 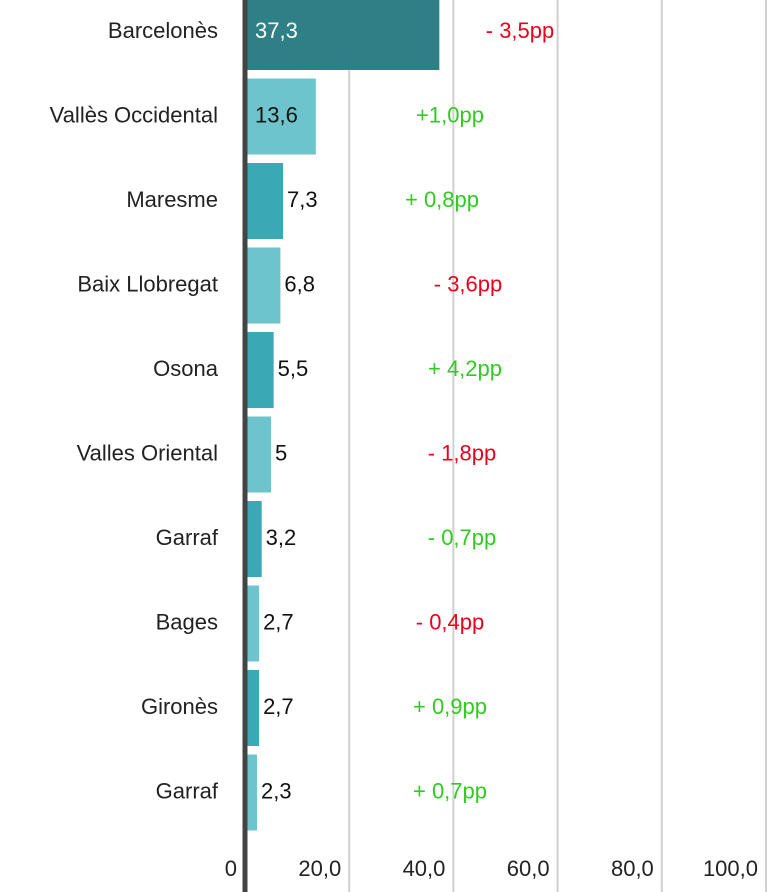 I want to click on change-annotation: + 0,7pp, so click(x=450, y=790).